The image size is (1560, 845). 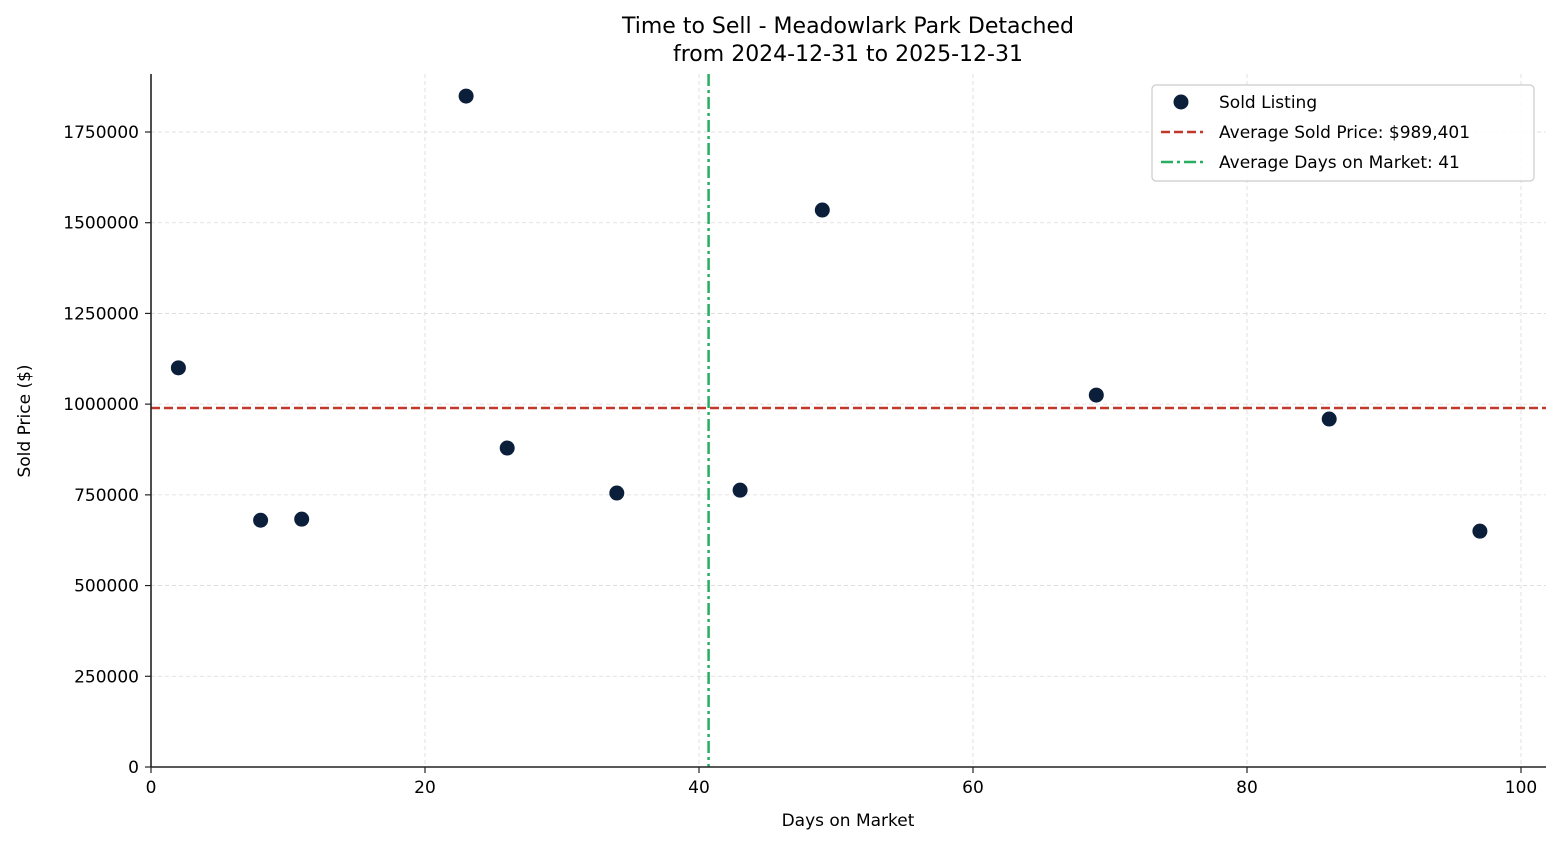 I want to click on y-tick-label: 250000, so click(x=106, y=677).